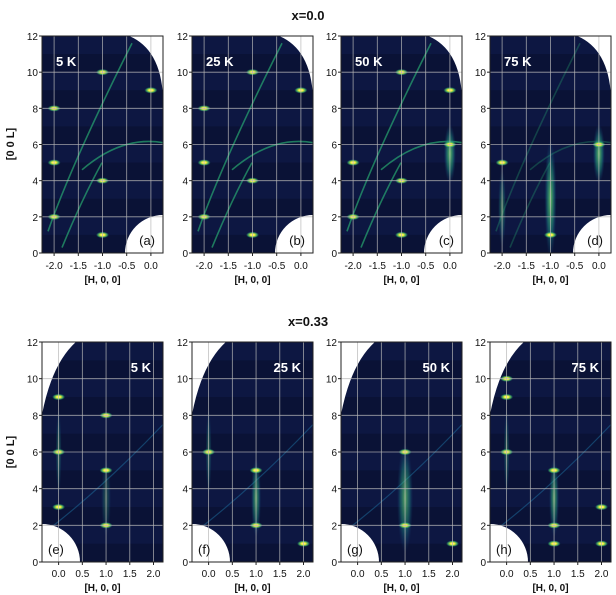 This screenshot has width=616, height=595. I want to click on panel-label: (h), so click(504, 549).